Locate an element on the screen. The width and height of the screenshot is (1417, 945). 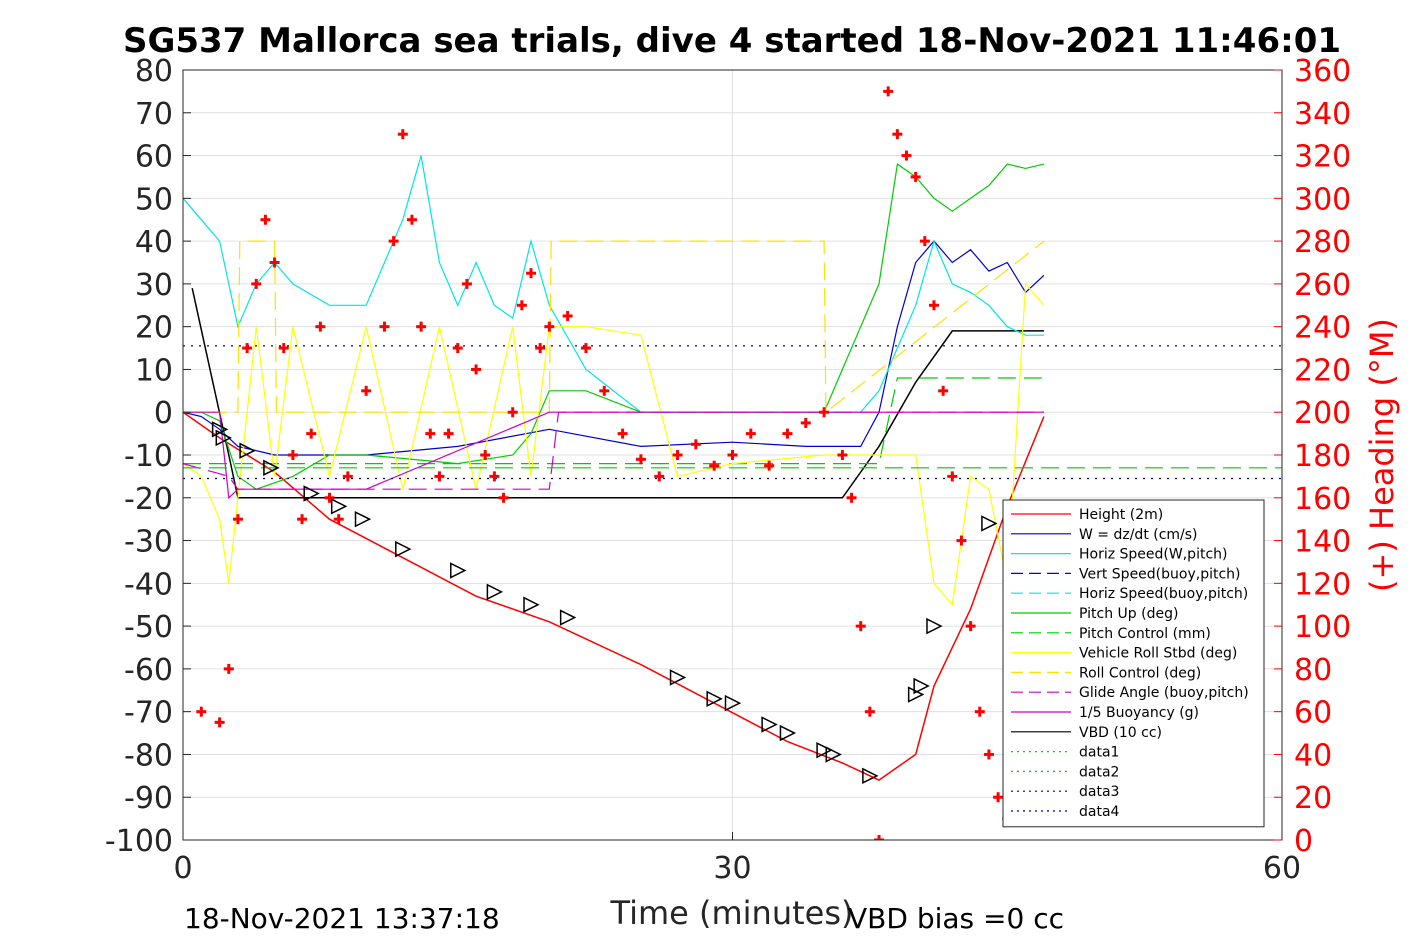
legend-item: Horiz Speed(W,pitch) is located at coordinates (1119, 555).